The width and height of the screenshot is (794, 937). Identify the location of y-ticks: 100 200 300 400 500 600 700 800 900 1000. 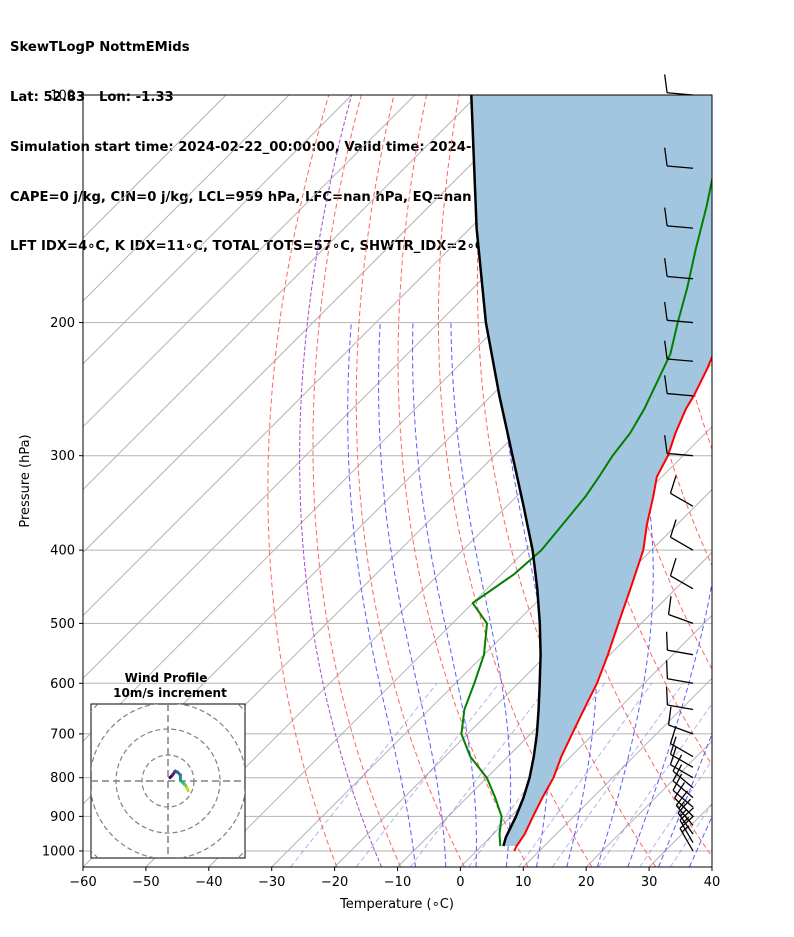
(62, 474).